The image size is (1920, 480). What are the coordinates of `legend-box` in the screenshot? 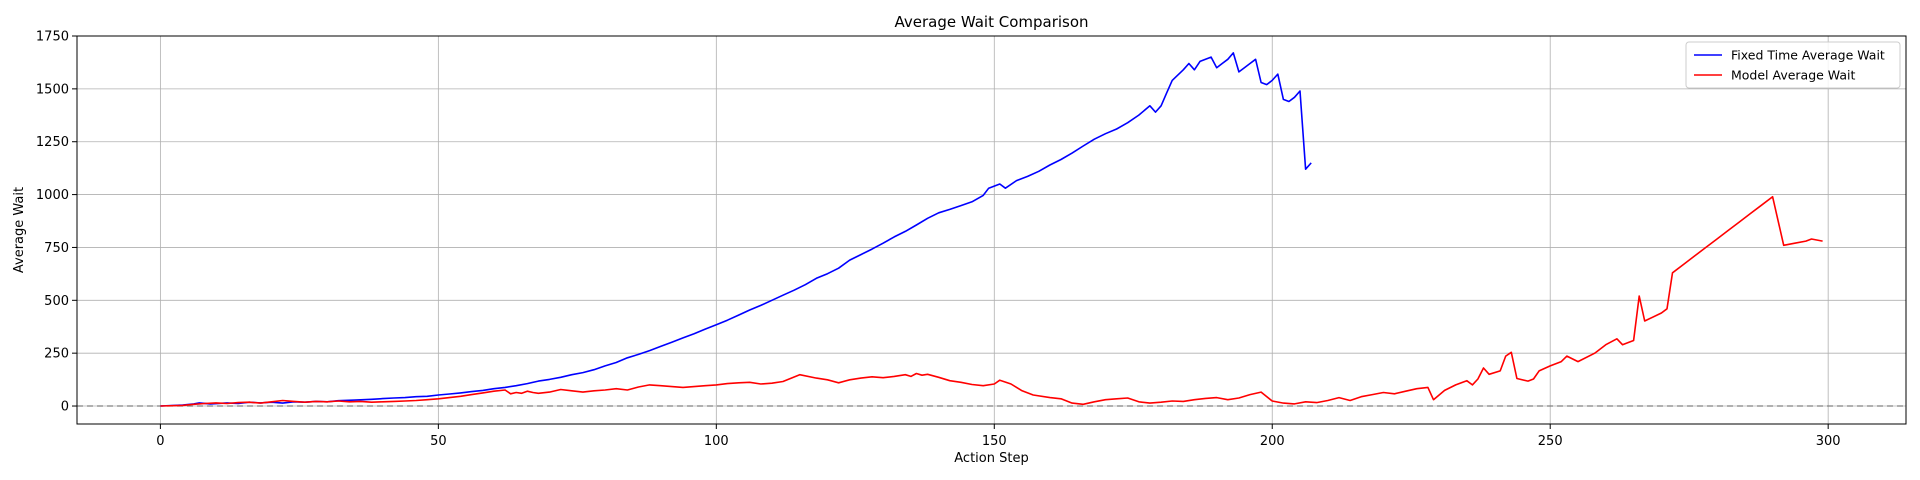 It's located at (1793, 65).